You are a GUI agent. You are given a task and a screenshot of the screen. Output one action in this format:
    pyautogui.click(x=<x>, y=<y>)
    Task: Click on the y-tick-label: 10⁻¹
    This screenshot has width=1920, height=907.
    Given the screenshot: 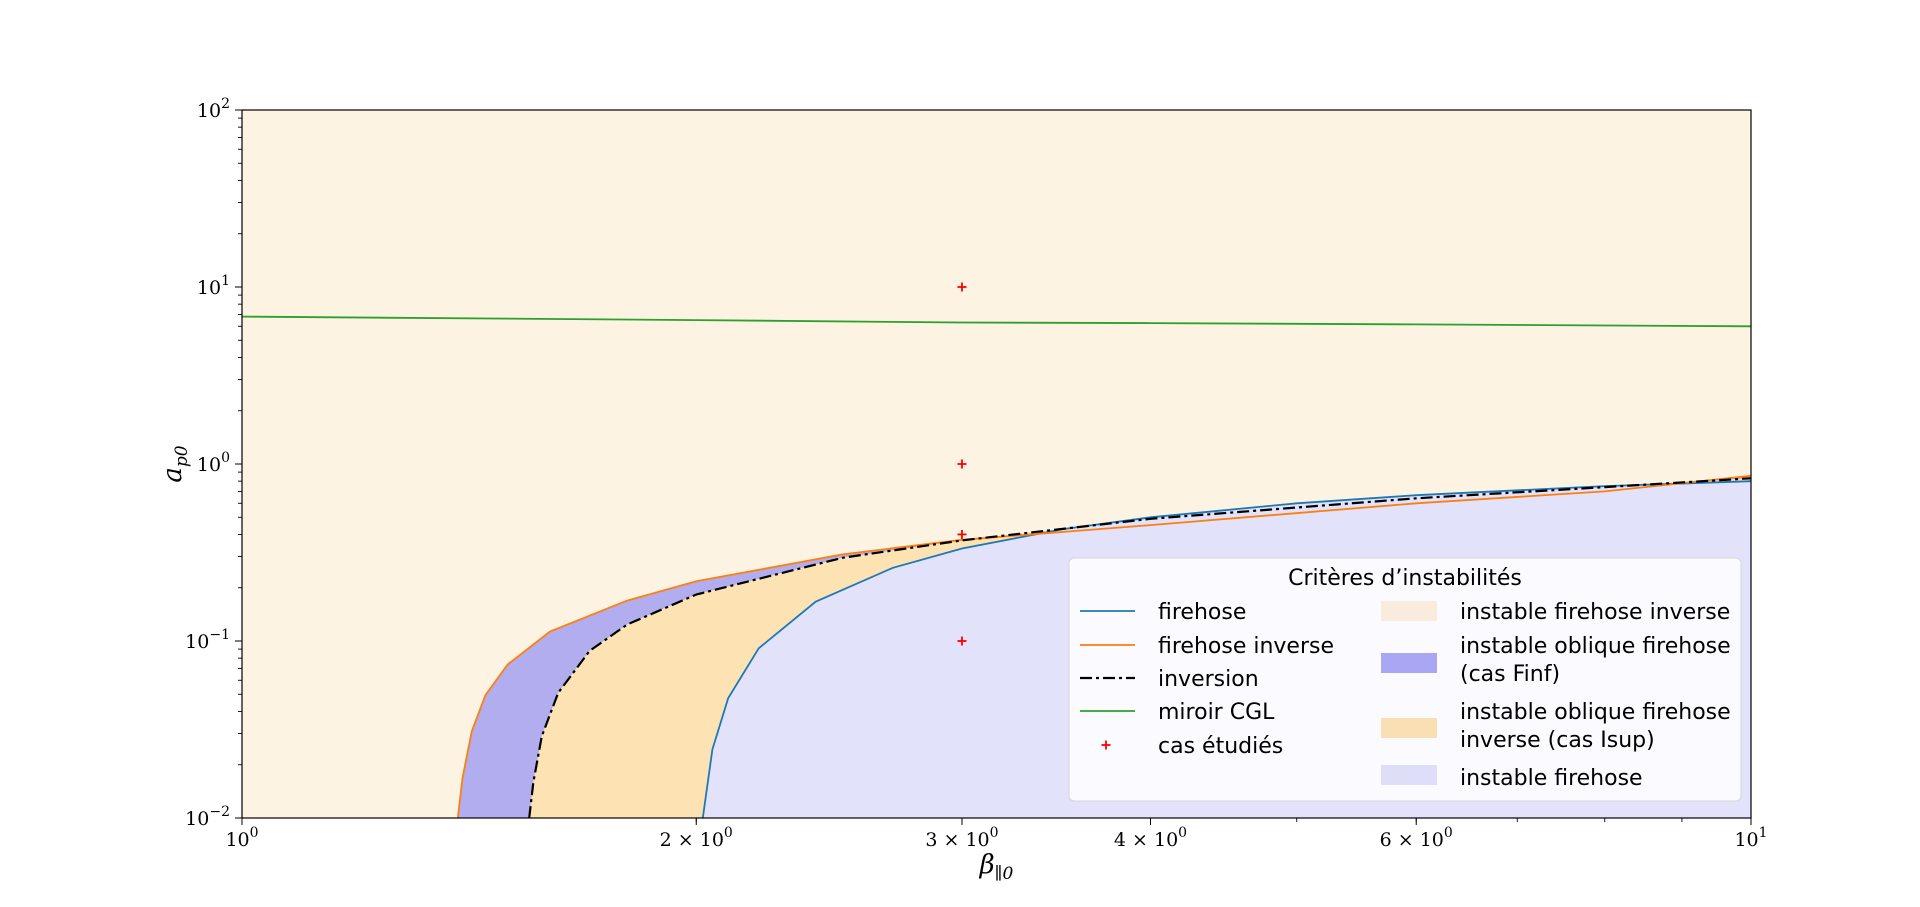 What is the action you would take?
    pyautogui.click(x=207, y=640)
    